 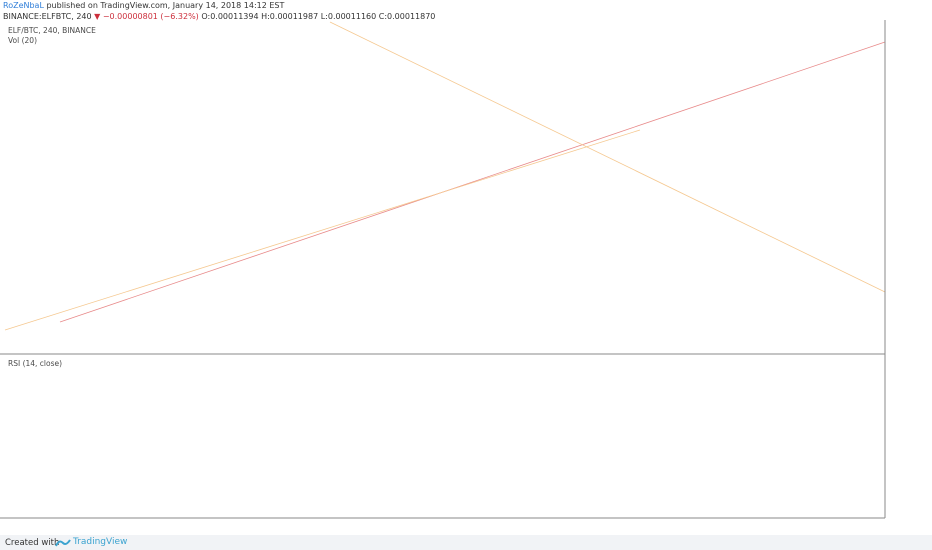 I want to click on created-with: Created with, so click(x=32, y=543).